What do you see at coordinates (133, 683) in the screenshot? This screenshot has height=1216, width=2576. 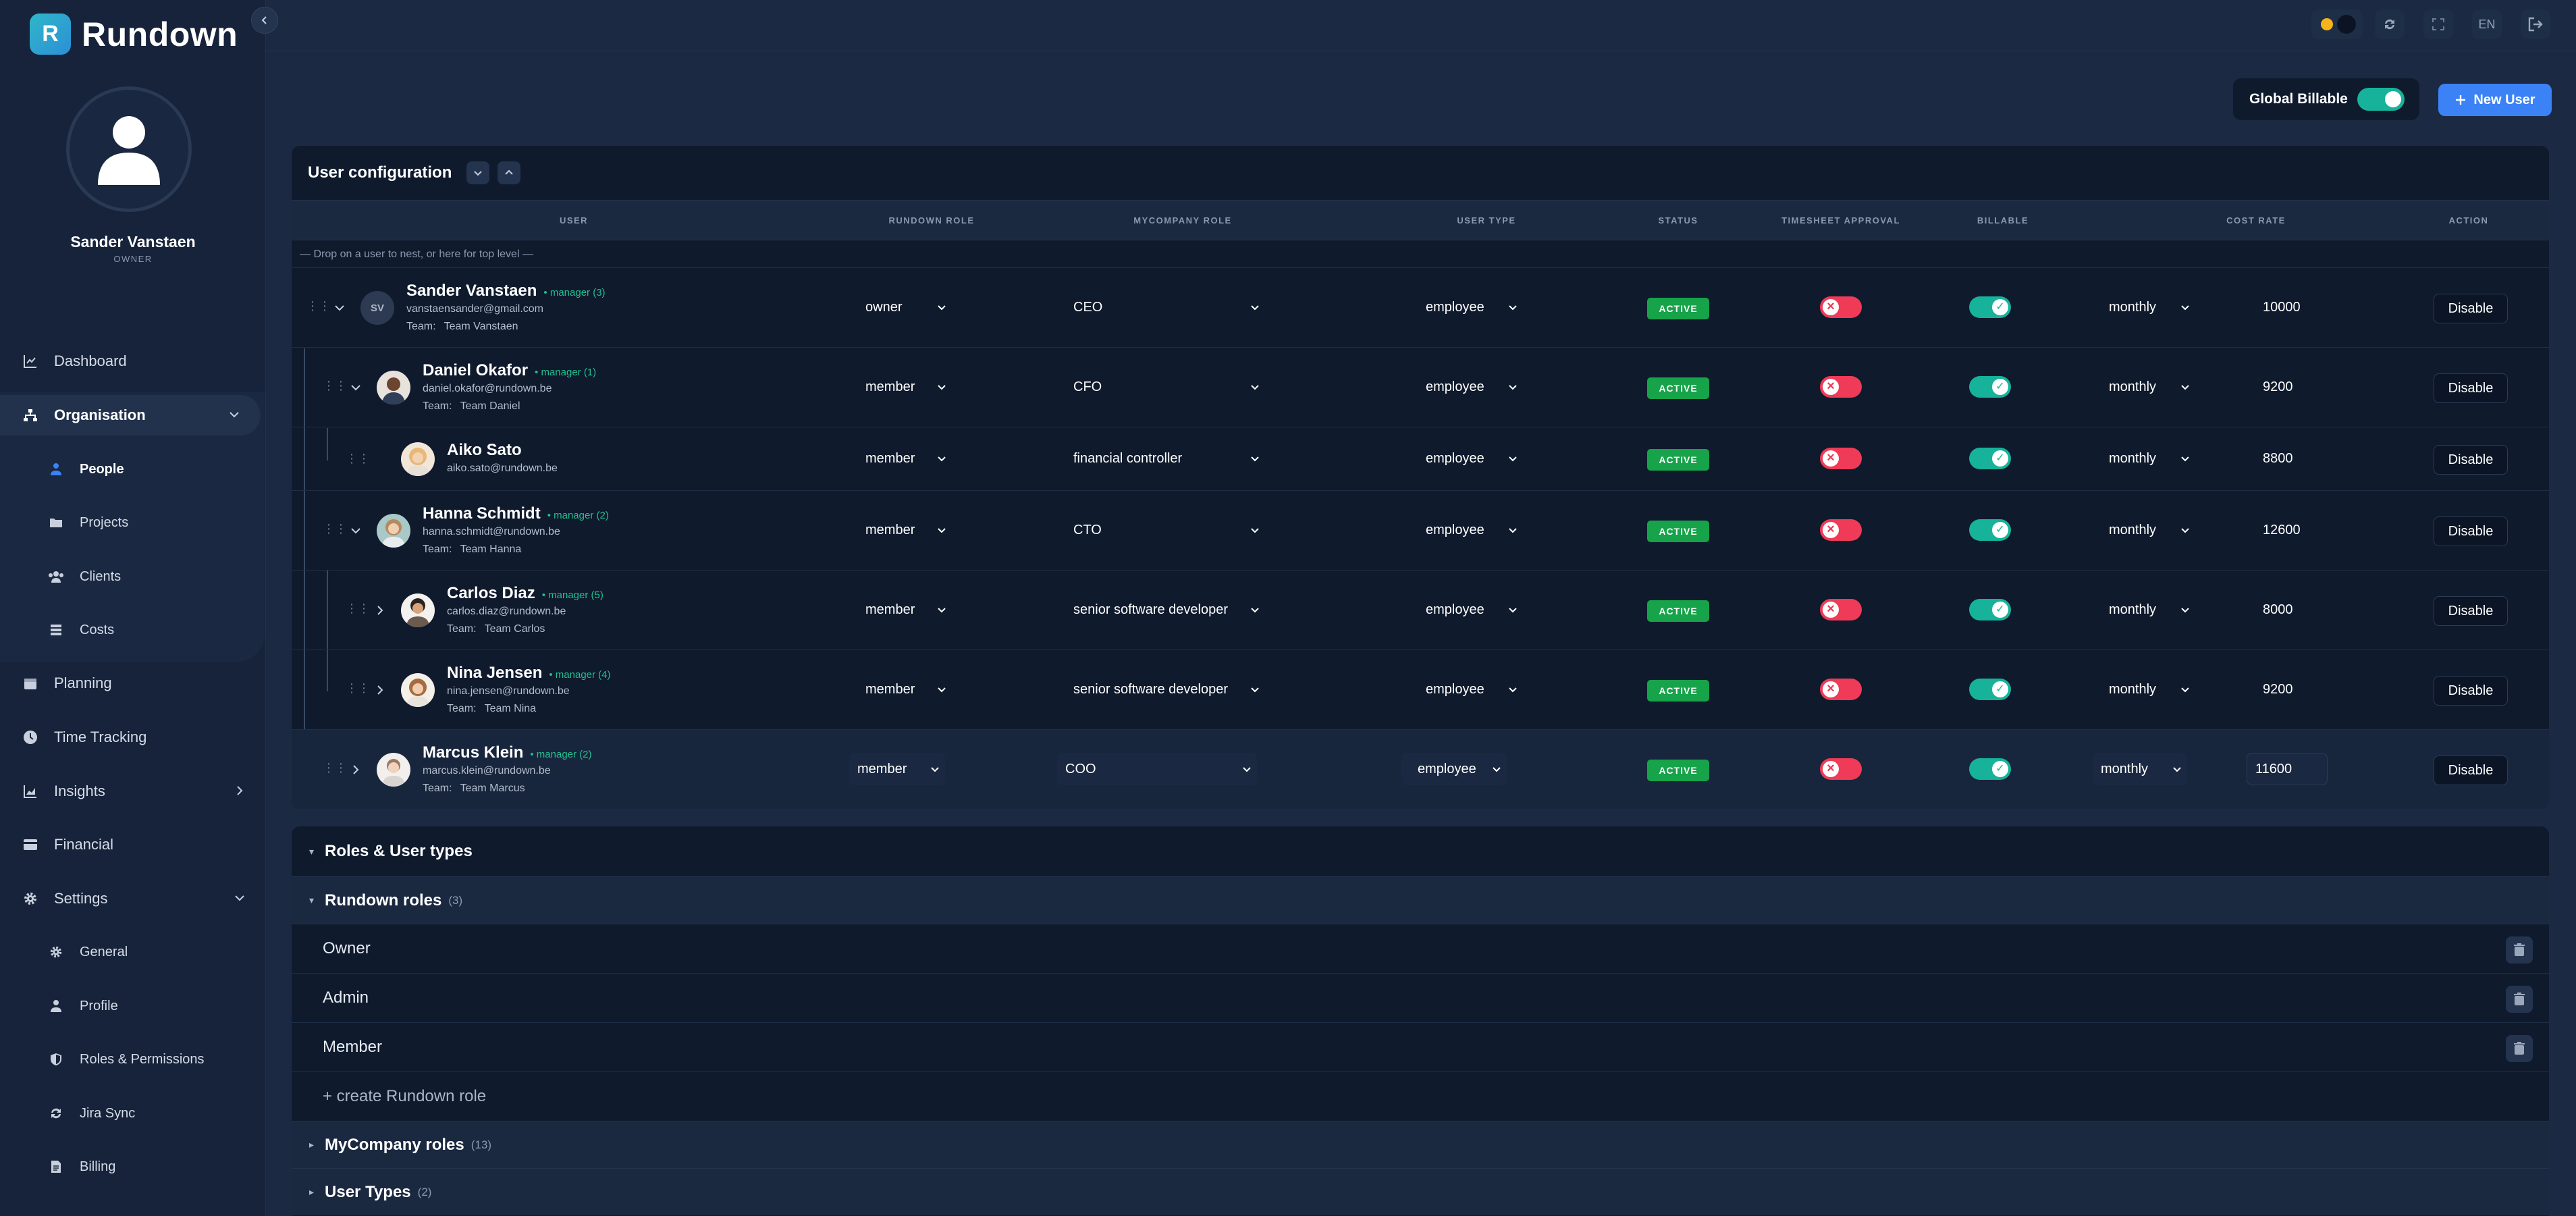 I see `nav-planning: Planning` at bounding box center [133, 683].